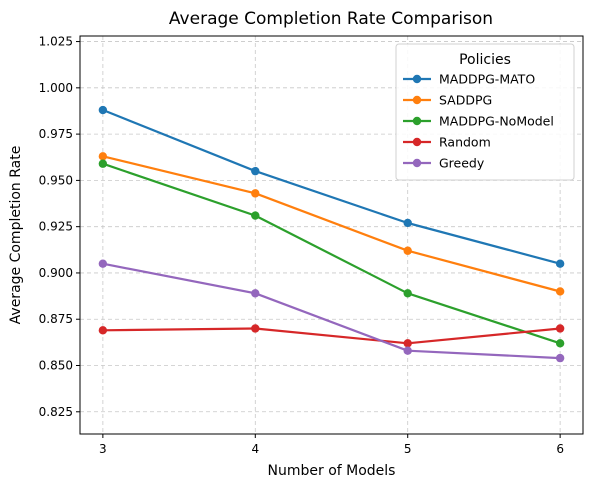 The height and width of the screenshot is (490, 590). What do you see at coordinates (56, 88) in the screenshot?
I see `y-tick-label: 1.000` at bounding box center [56, 88].